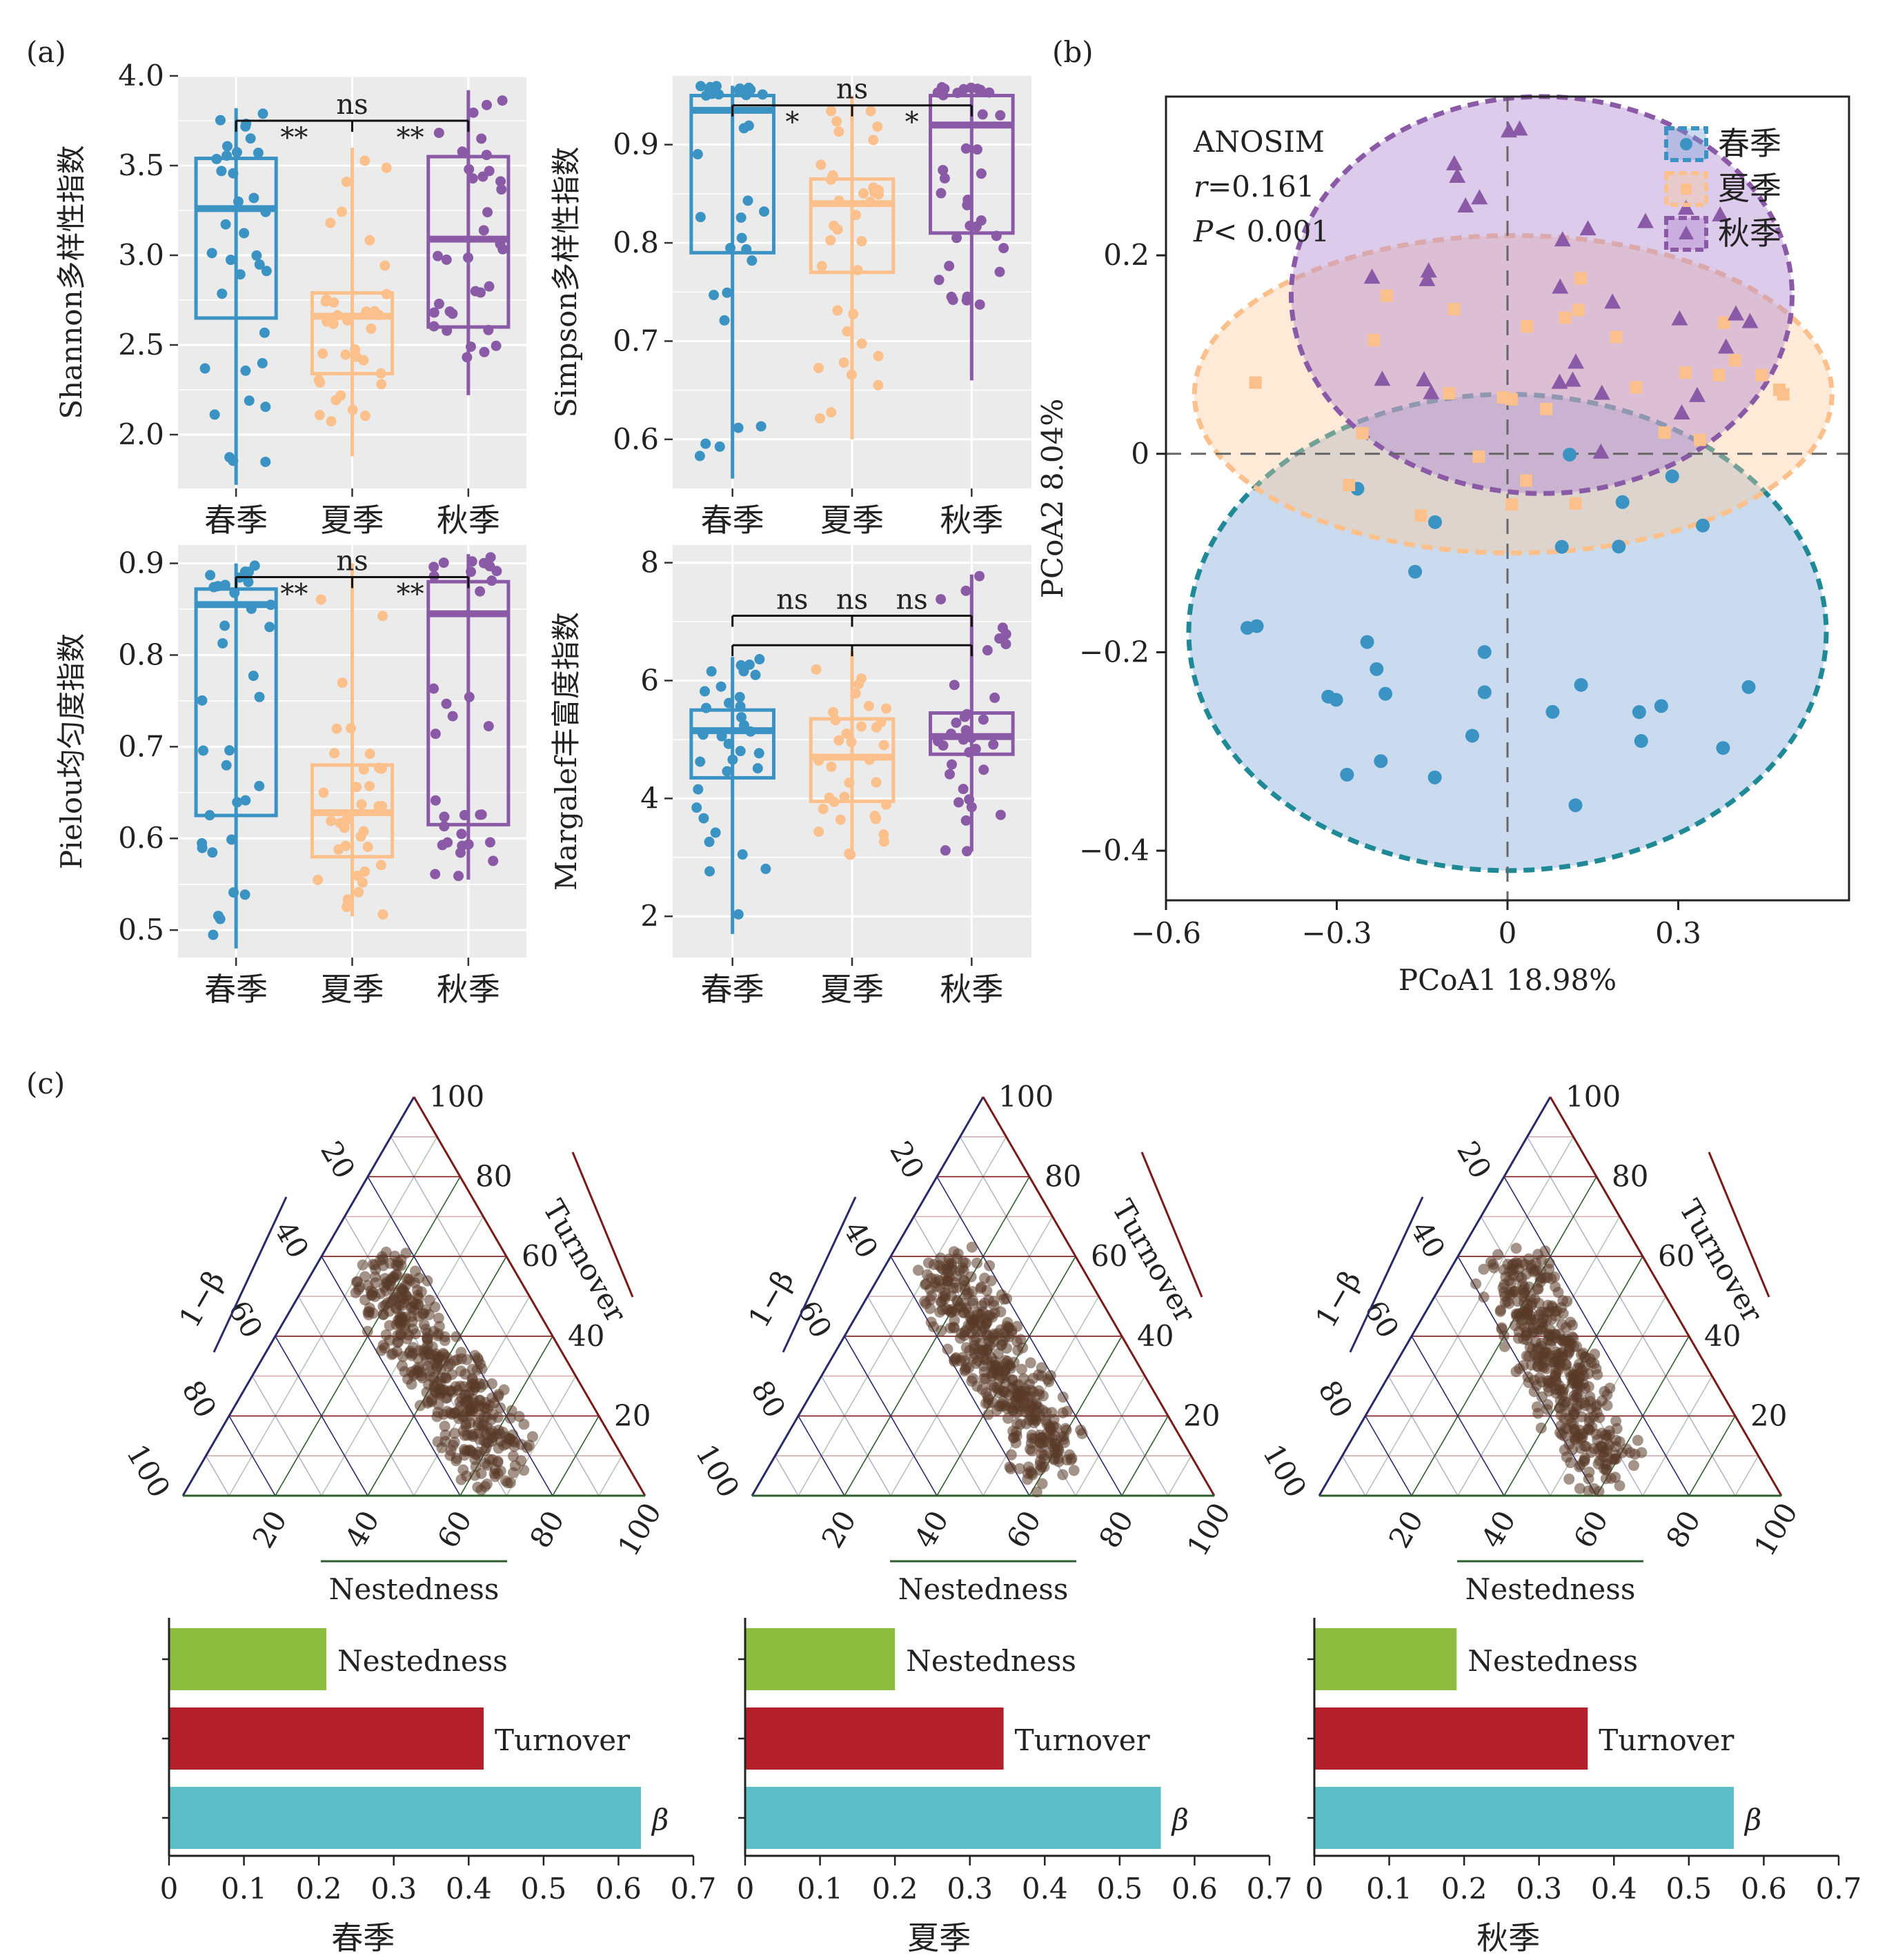 This screenshot has height=1960, width=1878. I want to click on x-tick-label: 0.3, so click(970, 1888).